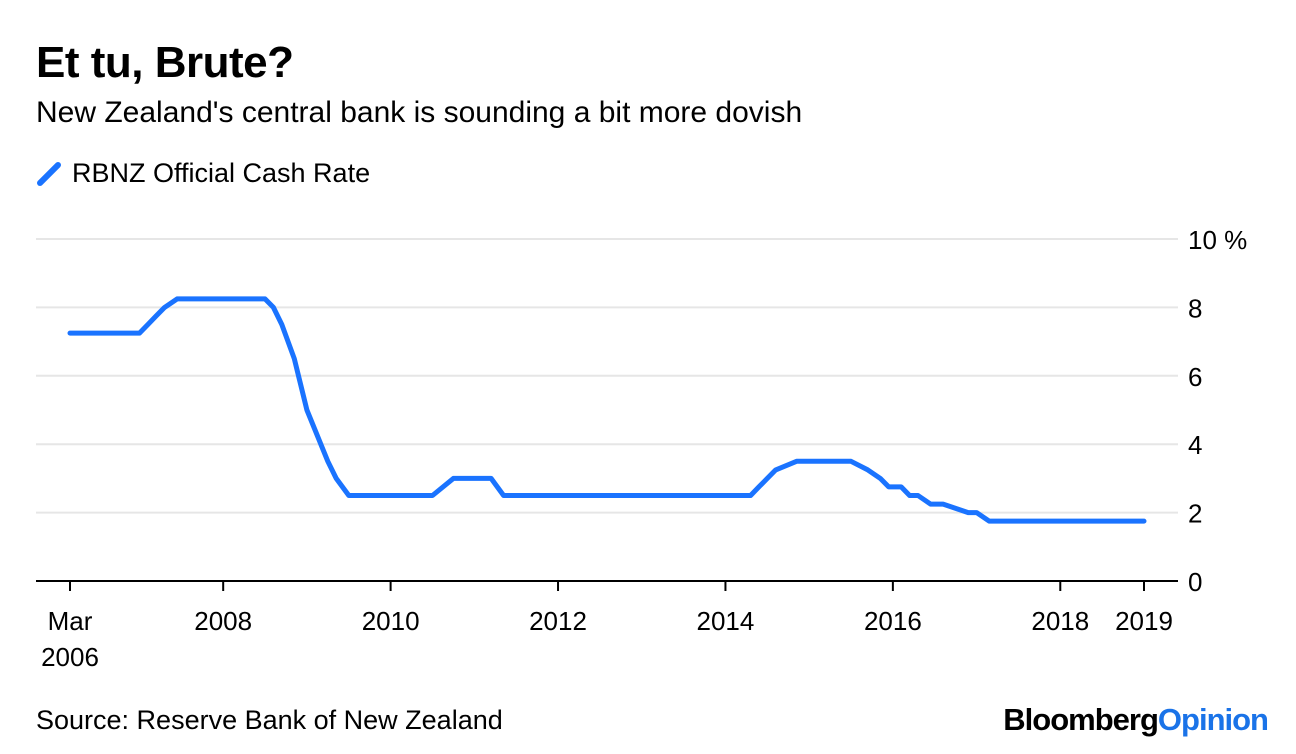 This screenshot has height=754, width=1296. What do you see at coordinates (726, 621) in the screenshot?
I see `x-tick-label: 2014` at bounding box center [726, 621].